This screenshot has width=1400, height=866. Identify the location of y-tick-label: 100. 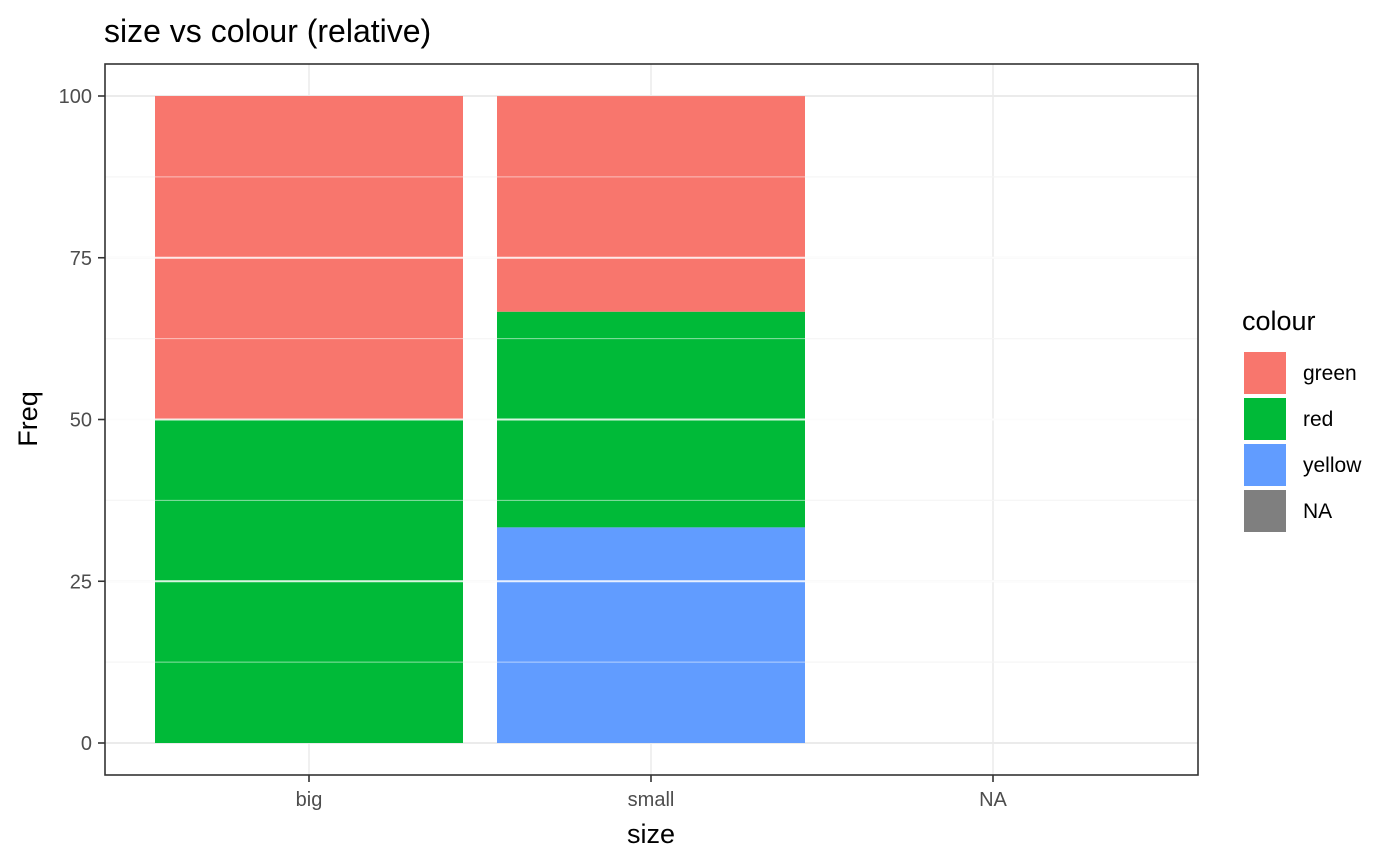
(75, 97).